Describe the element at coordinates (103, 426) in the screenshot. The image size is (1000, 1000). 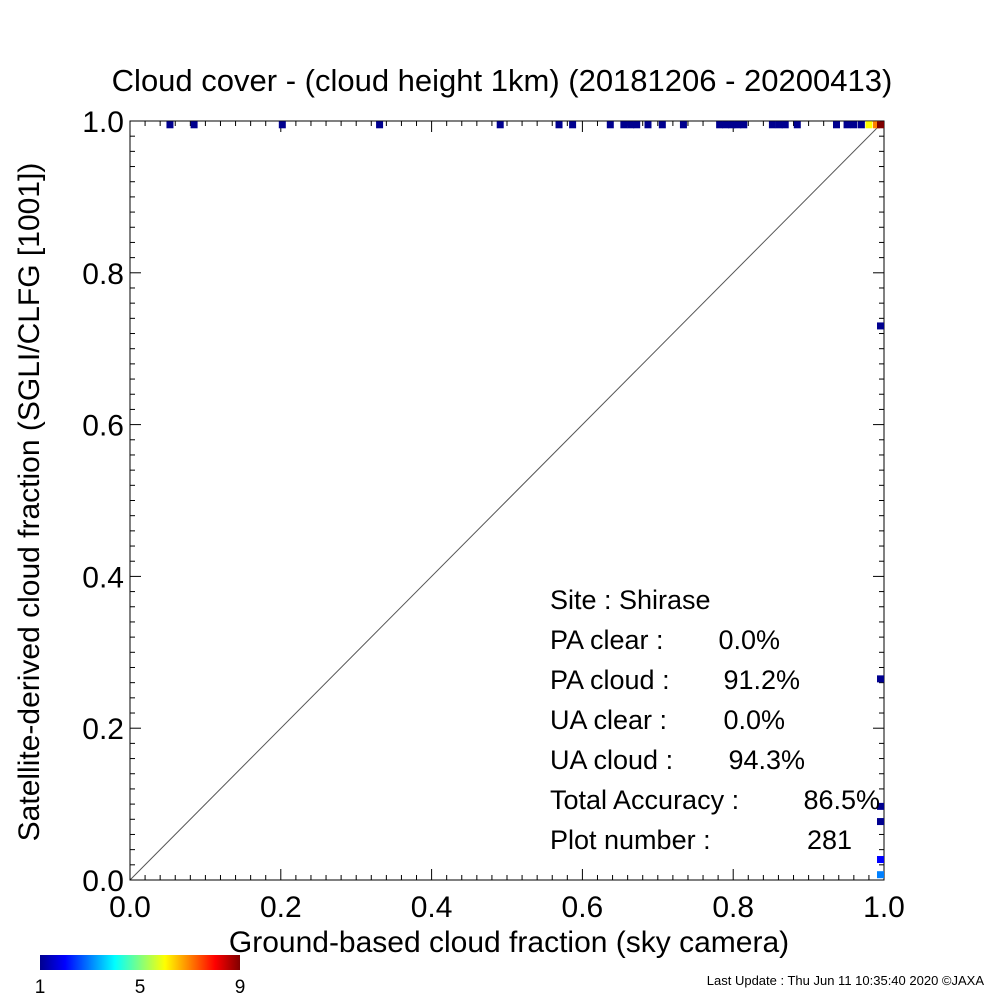
I see `y-tick-label: 0.6` at that location.